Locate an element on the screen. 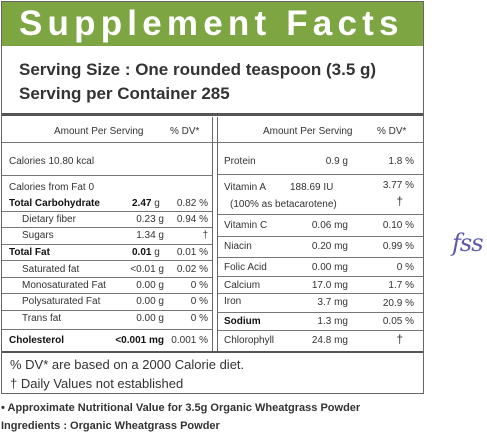 The width and height of the screenshot is (487, 435). row-name: Total Carbohydrate is located at coordinates (54, 203).